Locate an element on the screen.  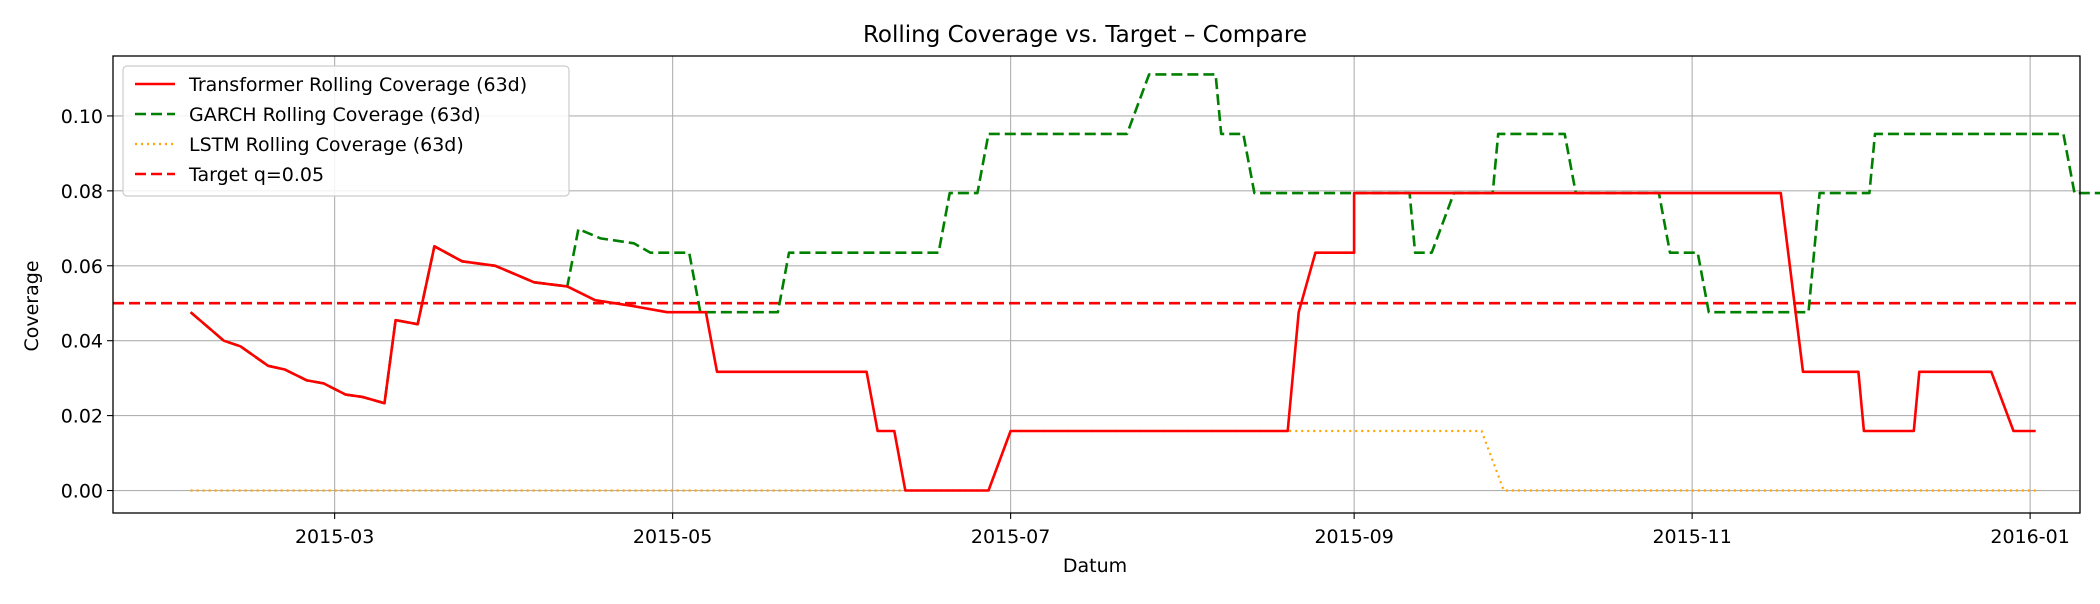
legend-lstm: LSTM Rolling Coverage (63d) is located at coordinates (299, 145).